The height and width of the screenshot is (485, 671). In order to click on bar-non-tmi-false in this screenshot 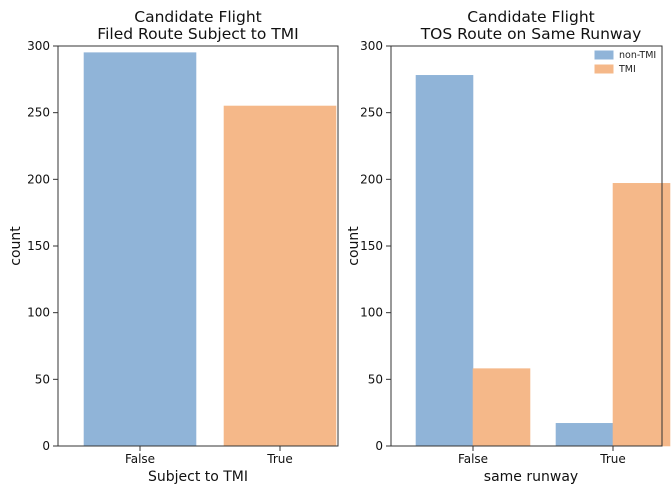, I will do `click(444, 261)`.